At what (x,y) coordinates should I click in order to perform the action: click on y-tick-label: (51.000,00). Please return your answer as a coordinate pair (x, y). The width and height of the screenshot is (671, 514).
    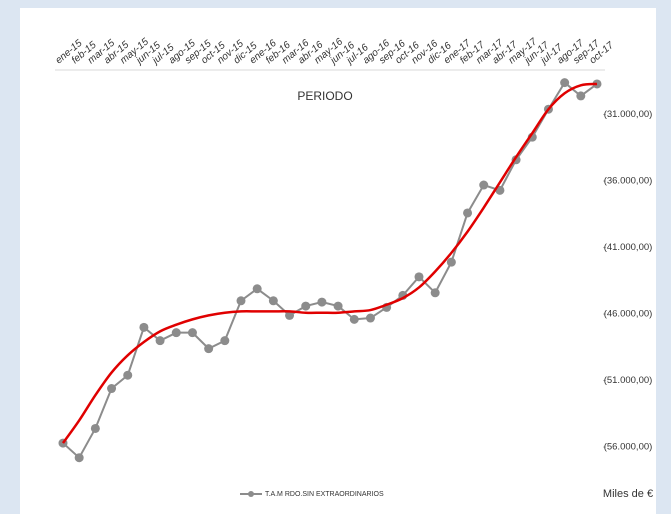
    Looking at the image, I should click on (628, 380).